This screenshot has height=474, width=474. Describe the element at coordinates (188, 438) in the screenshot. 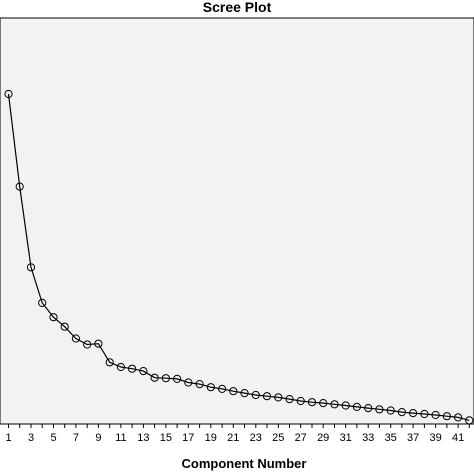

I see `x-tick-label: 17` at that location.